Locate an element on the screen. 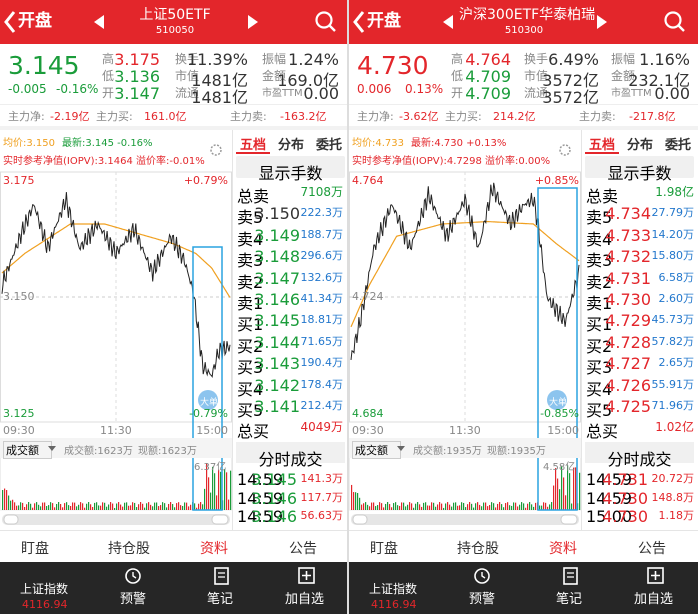 This screenshot has height=614, width=698. book-label: 买1 is located at coordinates (250, 325).